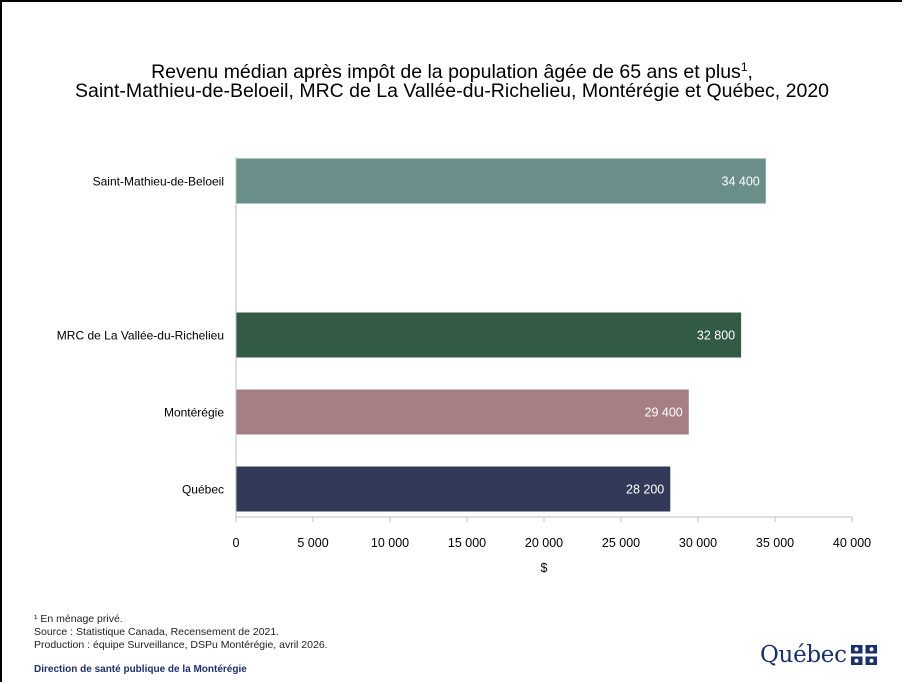 The height and width of the screenshot is (684, 904). What do you see at coordinates (775, 543) in the screenshot?
I see `x-tick-label: 35 000` at bounding box center [775, 543].